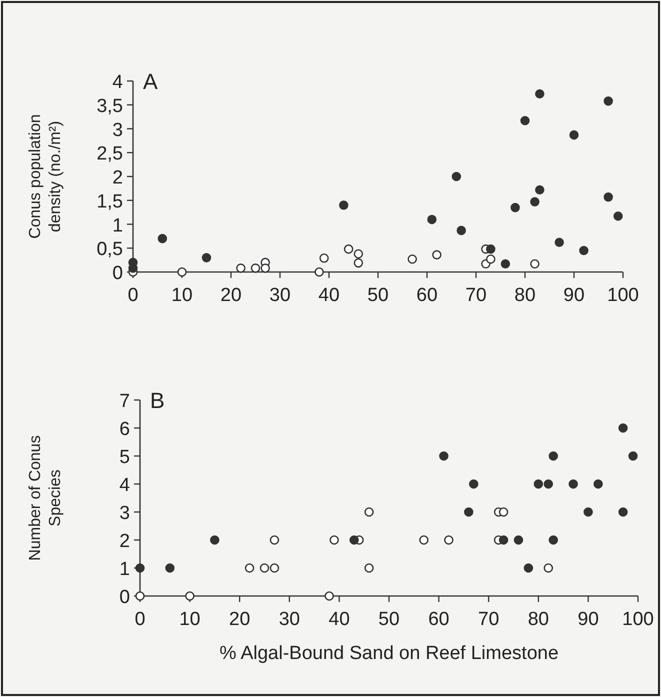 The width and height of the screenshot is (661, 697). I want to click on y-tick-label: 2,5, so click(109, 154).